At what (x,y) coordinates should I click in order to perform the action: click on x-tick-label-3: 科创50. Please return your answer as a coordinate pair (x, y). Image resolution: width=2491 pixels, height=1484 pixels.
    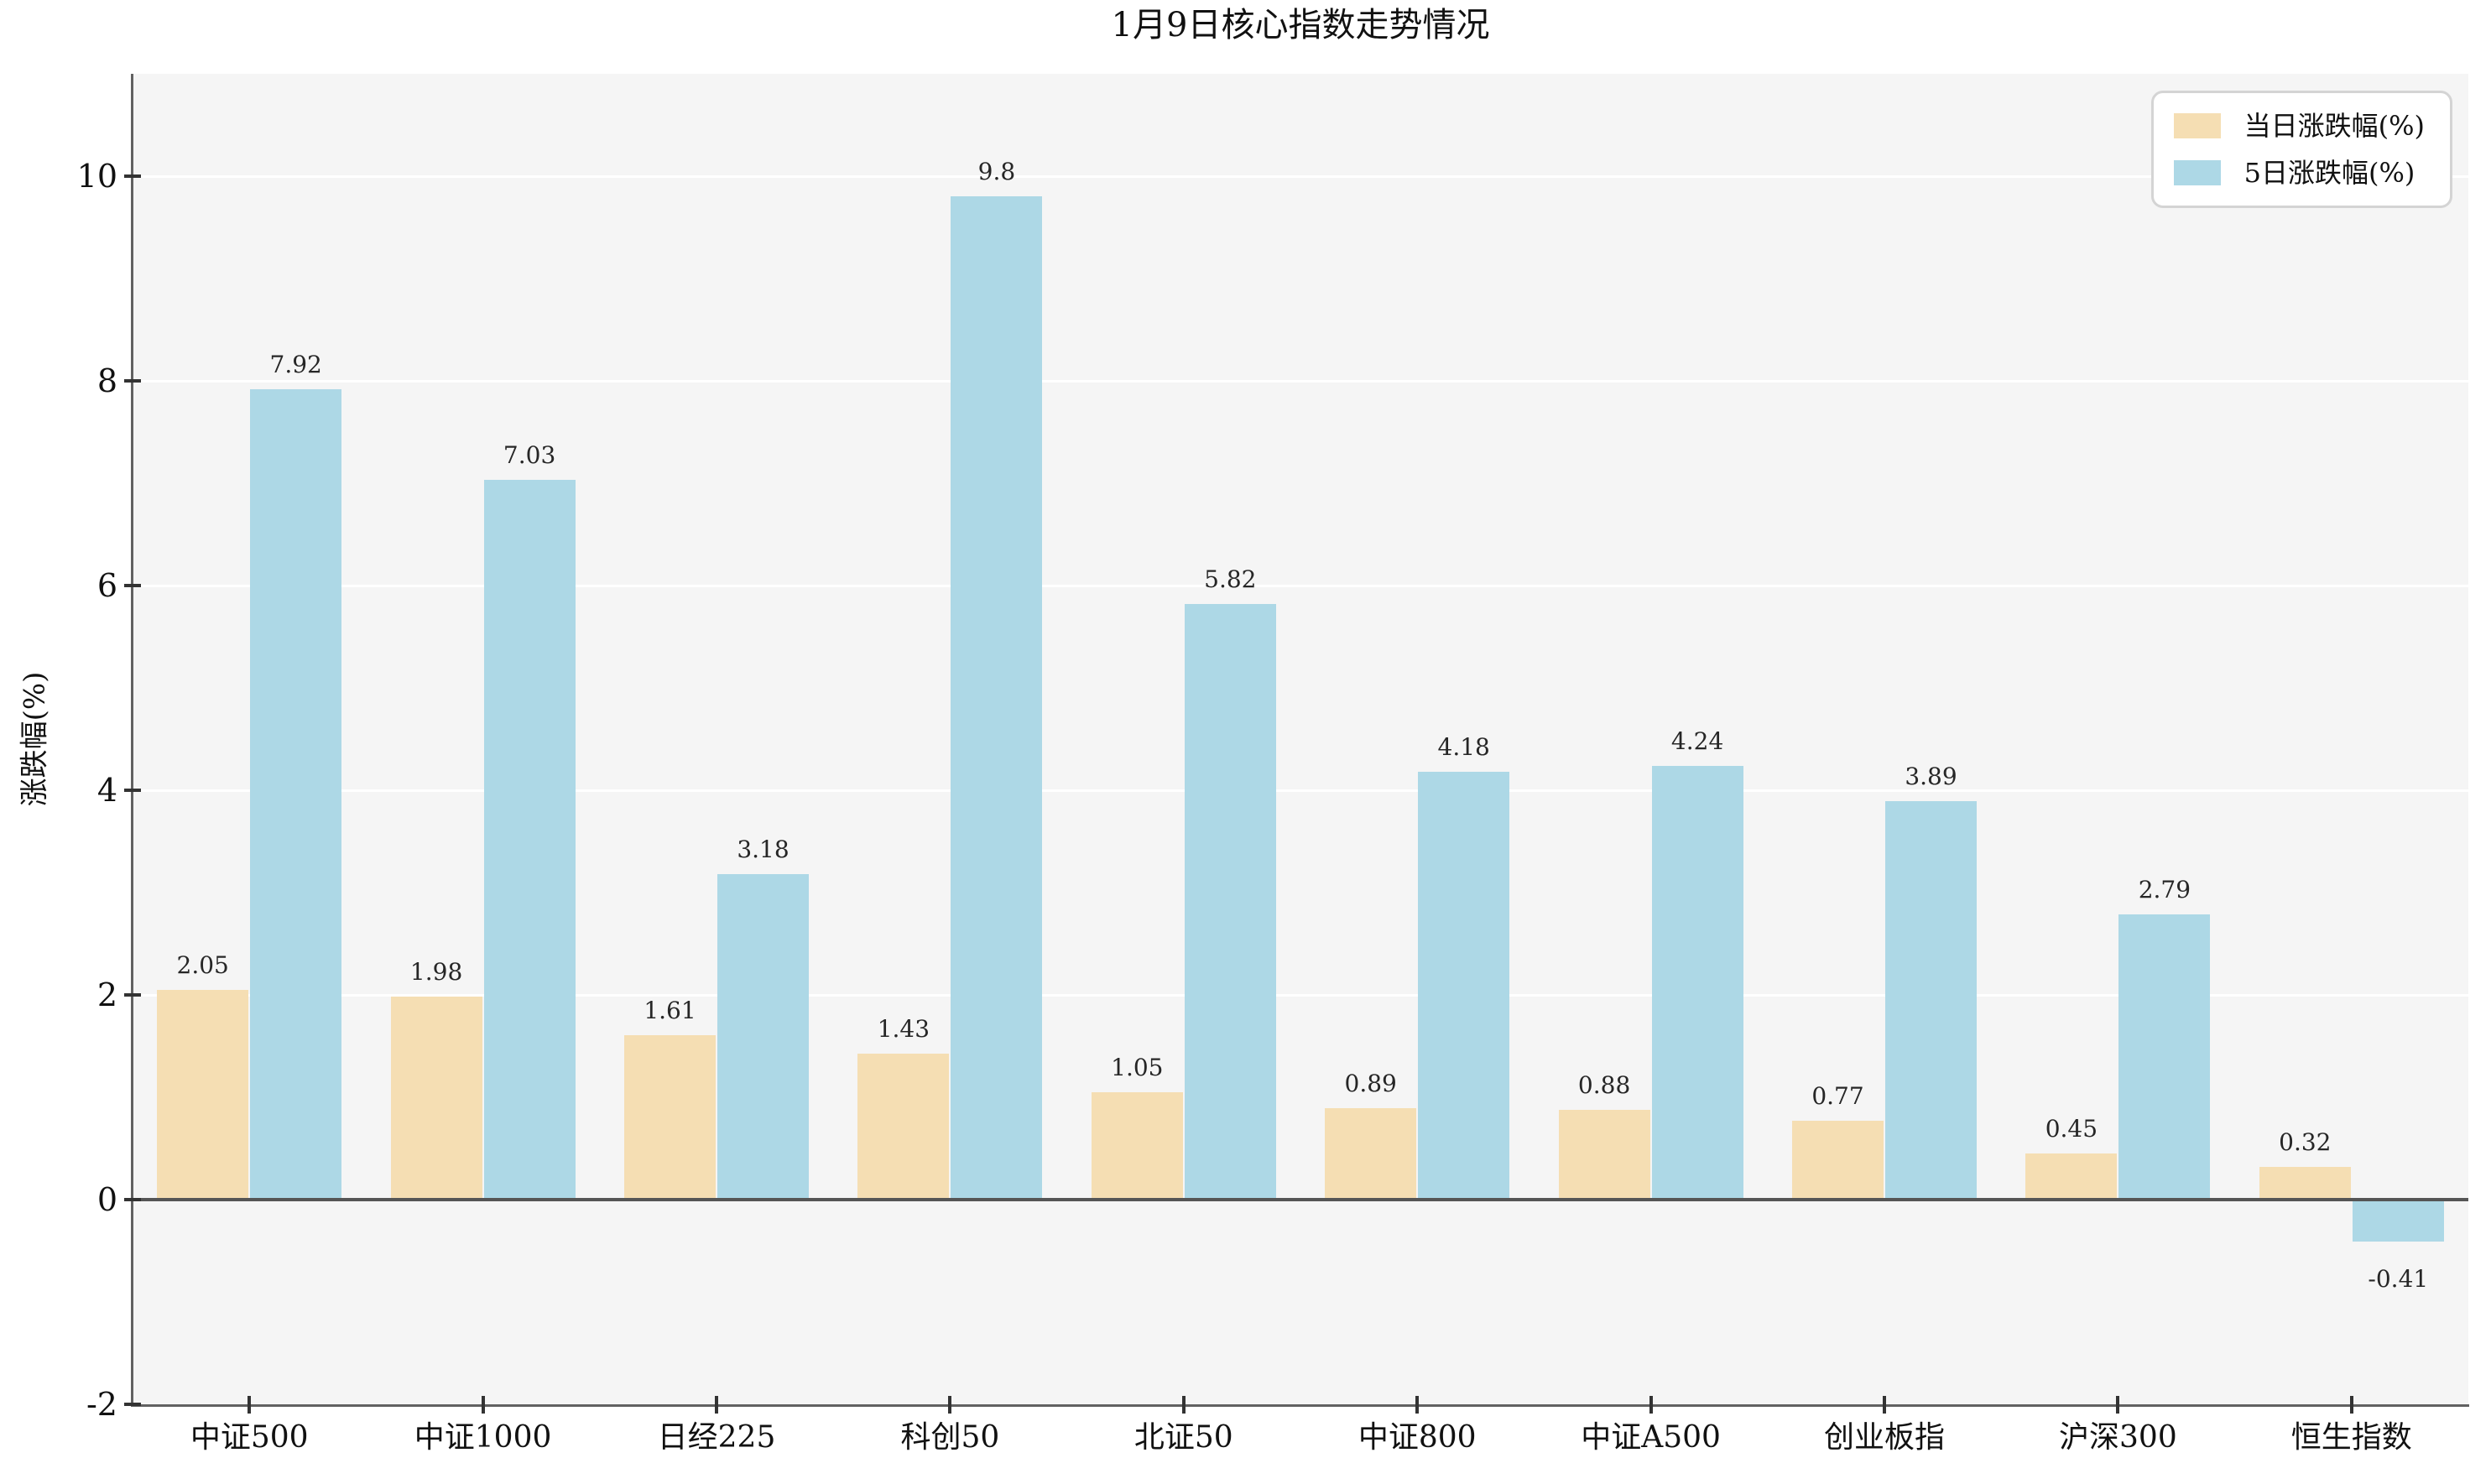
    Looking at the image, I should click on (950, 1437).